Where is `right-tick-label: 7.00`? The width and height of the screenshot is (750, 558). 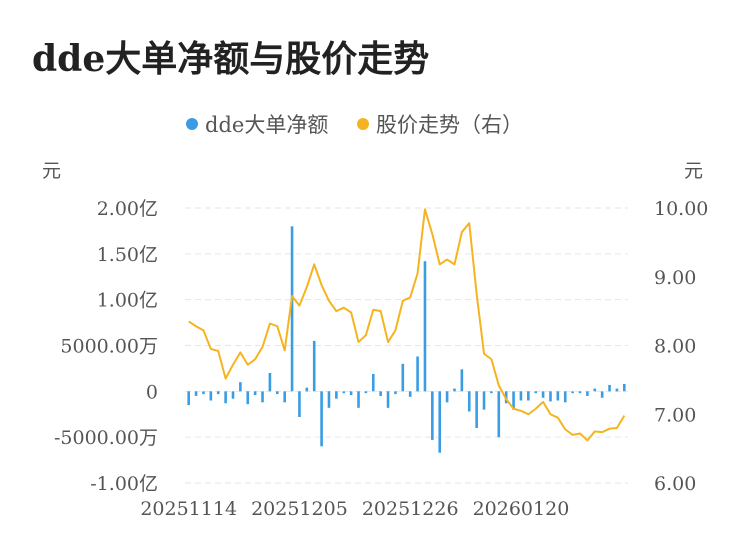
right-tick-label: 7.00 is located at coordinates (675, 415).